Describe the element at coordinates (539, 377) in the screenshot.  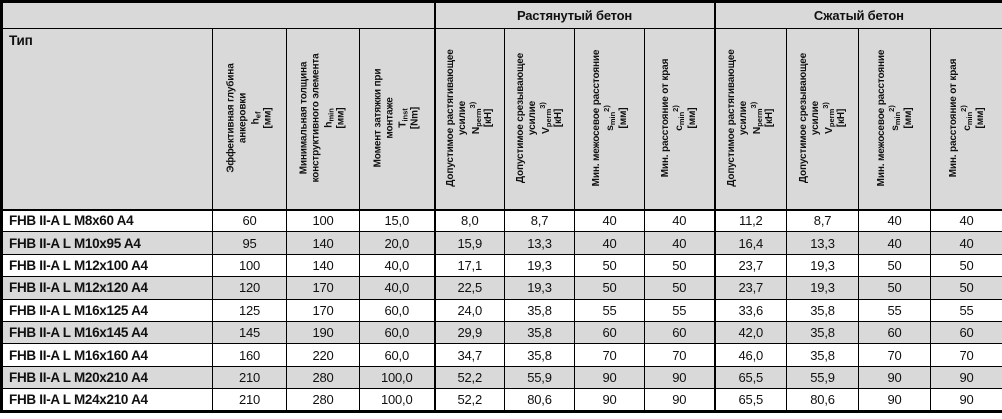
I see `value-cell: 55,9` at that location.